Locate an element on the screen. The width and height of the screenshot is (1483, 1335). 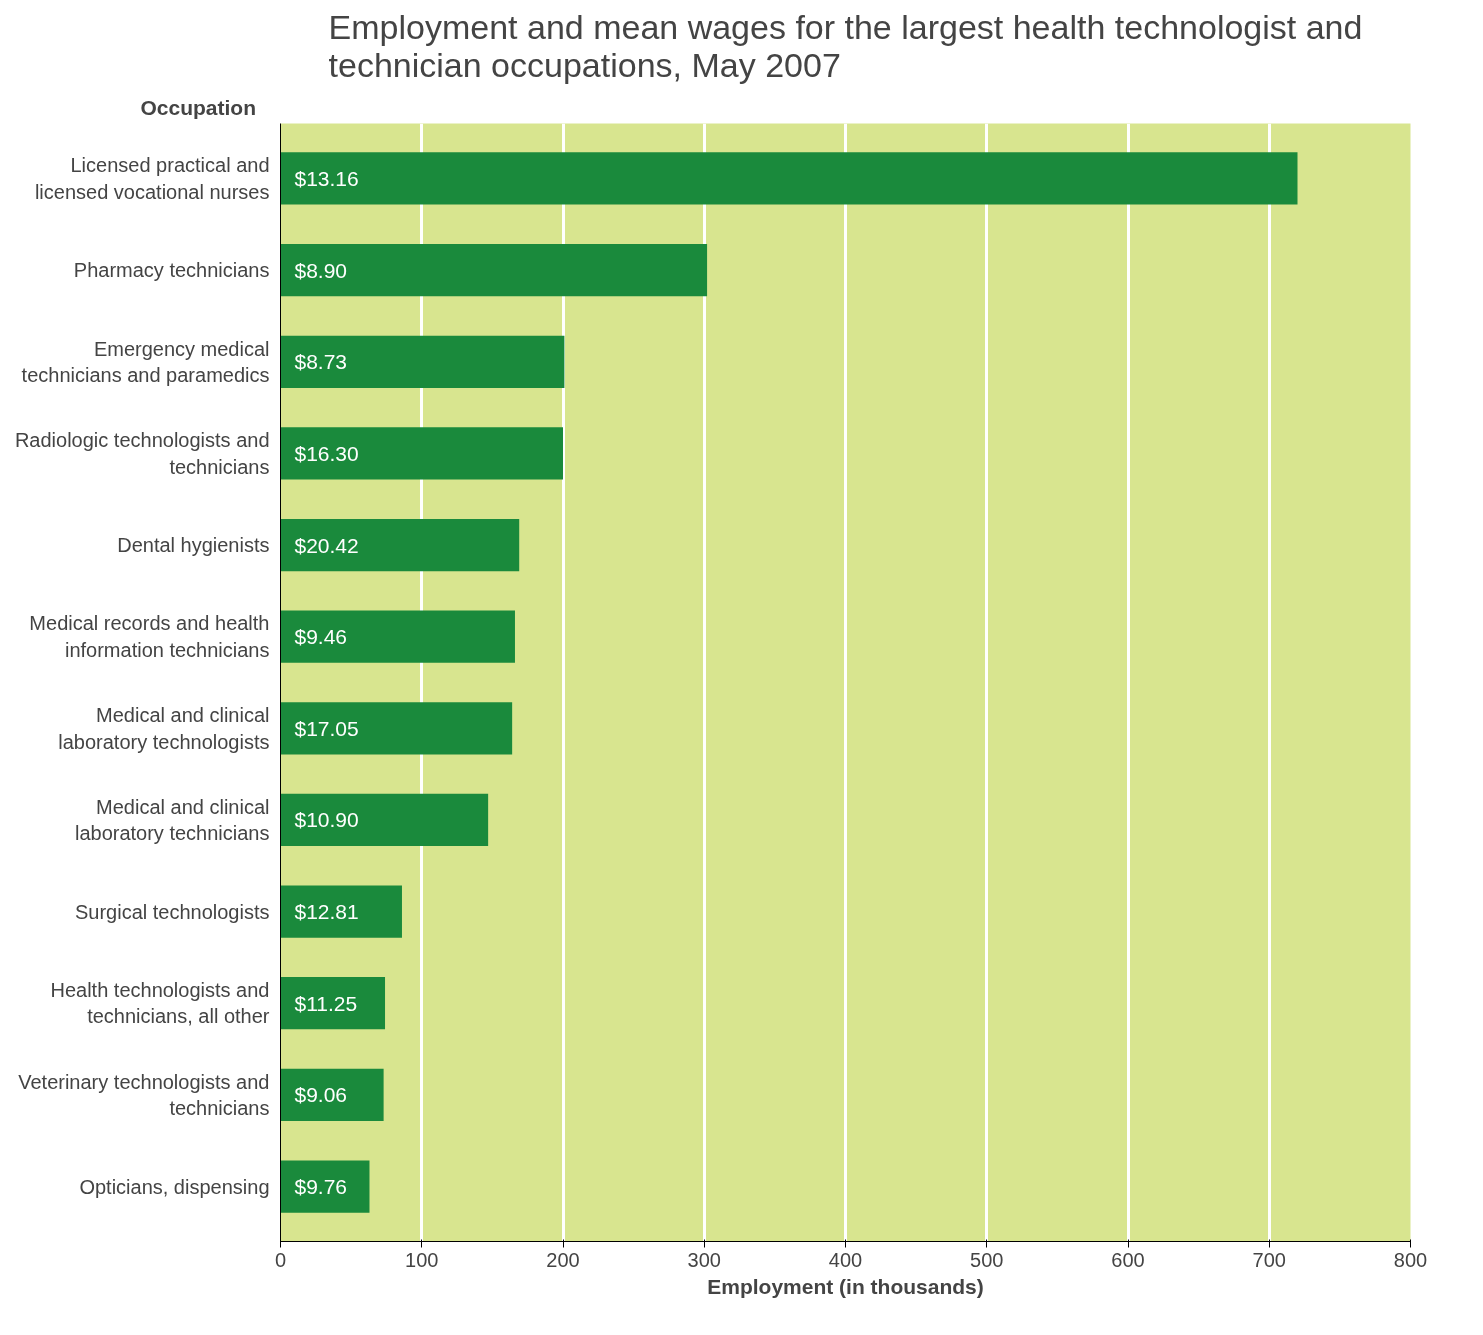
y-tick-label: Opticians, dispensing is located at coordinates (174, 1186).